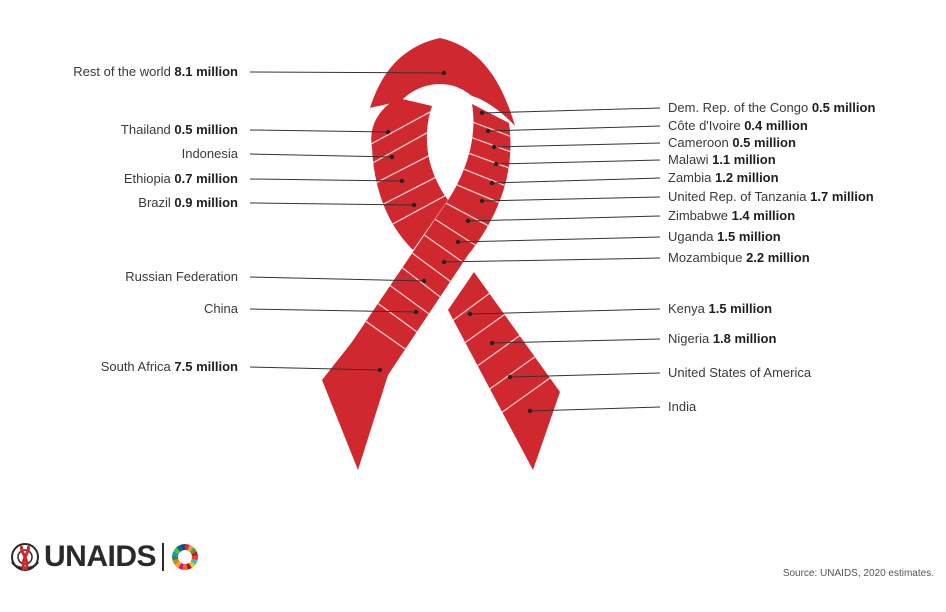  What do you see at coordinates (444, 262) in the screenshot?
I see `leader-dot-mozambique` at bounding box center [444, 262].